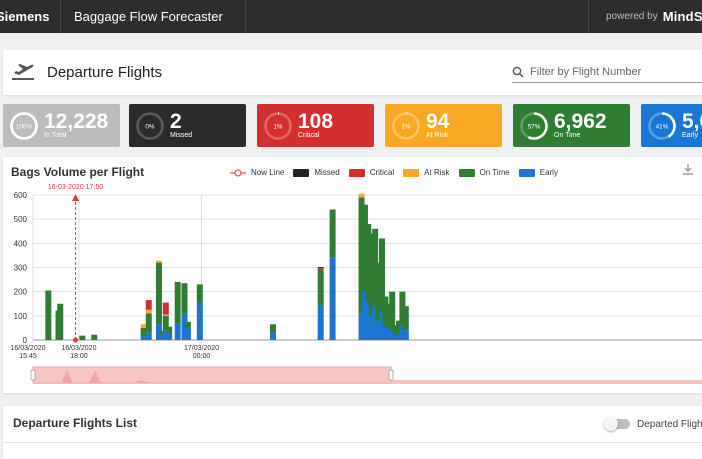 Image resolution: width=702 pixels, height=459 pixels. What do you see at coordinates (61, 125) in the screenshot?
I see `kpi-tile-in-total: 100% 12,228 In Total` at bounding box center [61, 125].